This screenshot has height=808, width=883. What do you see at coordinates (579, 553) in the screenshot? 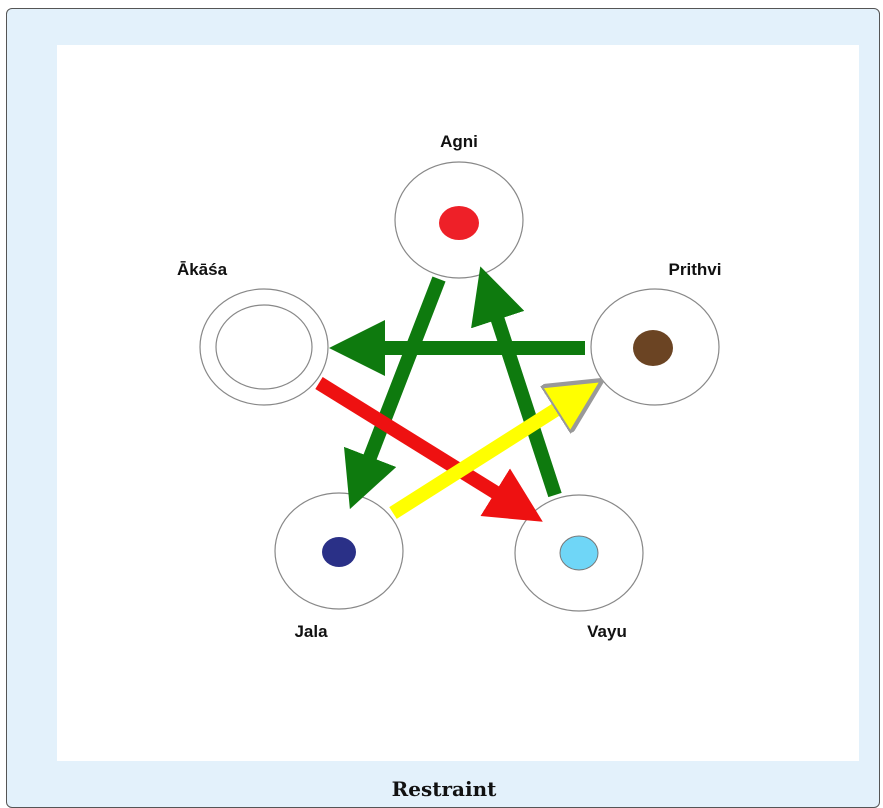
I see `air-dot` at bounding box center [579, 553].